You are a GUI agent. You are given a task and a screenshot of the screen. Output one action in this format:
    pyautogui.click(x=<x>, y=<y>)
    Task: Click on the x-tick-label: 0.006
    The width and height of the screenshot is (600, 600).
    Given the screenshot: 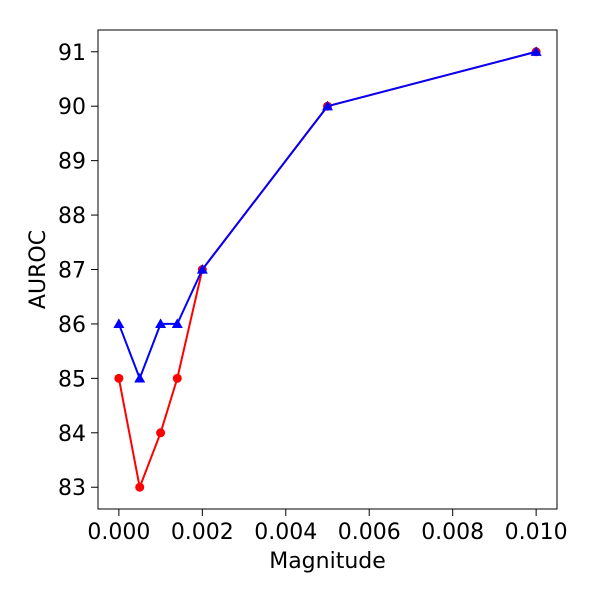 What is the action you would take?
    pyautogui.click(x=369, y=532)
    